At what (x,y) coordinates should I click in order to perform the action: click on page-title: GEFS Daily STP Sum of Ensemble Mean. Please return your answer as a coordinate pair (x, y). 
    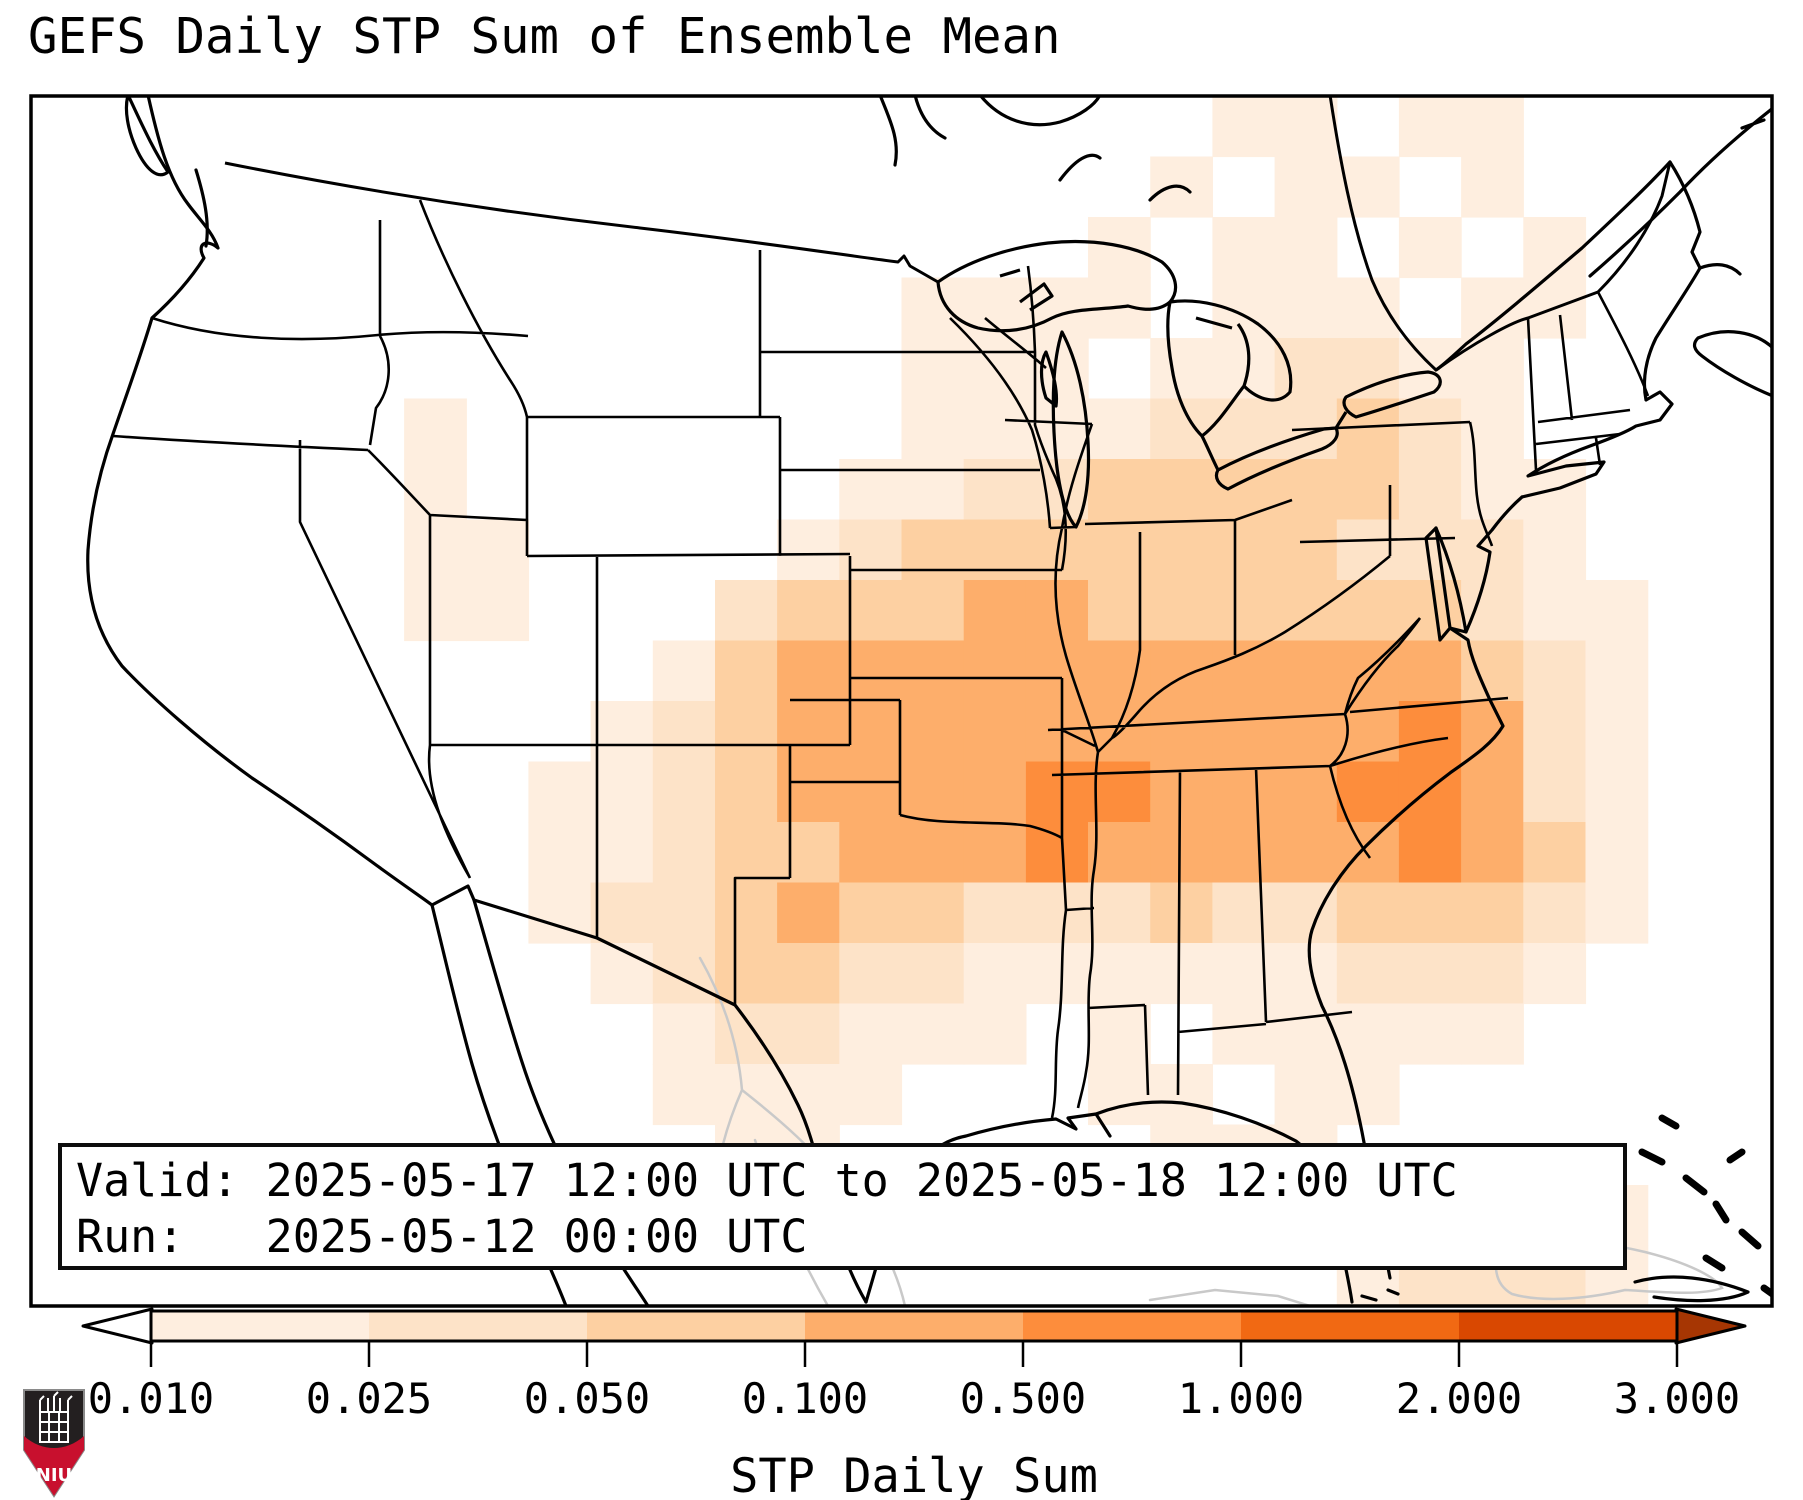
    Looking at the image, I should click on (544, 36).